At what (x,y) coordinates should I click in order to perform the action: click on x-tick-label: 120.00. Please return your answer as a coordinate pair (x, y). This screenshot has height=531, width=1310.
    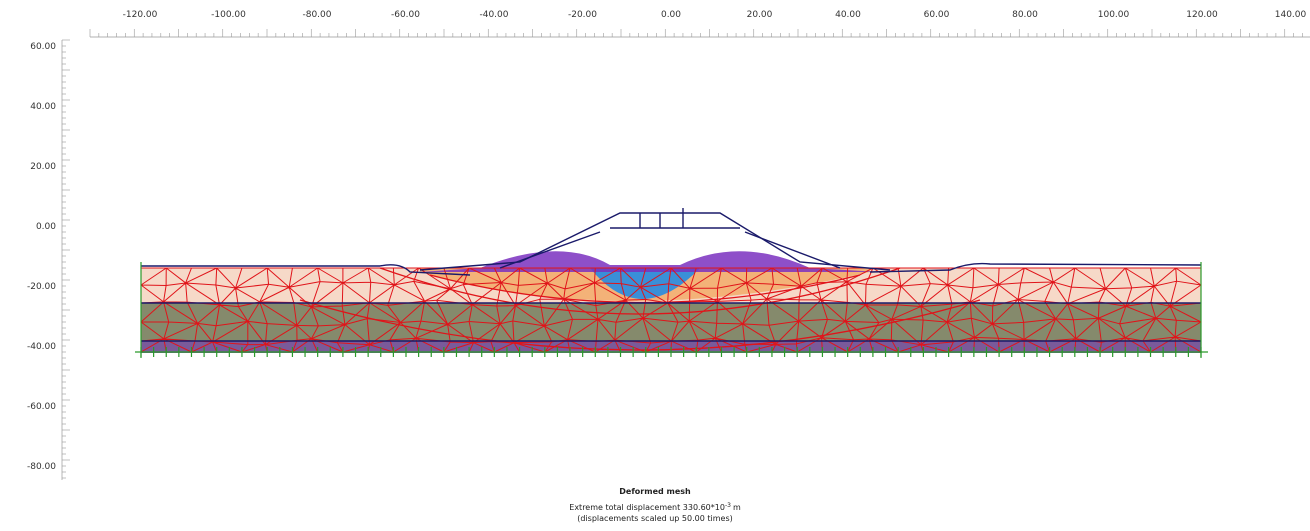
    Looking at the image, I should click on (1202, 15).